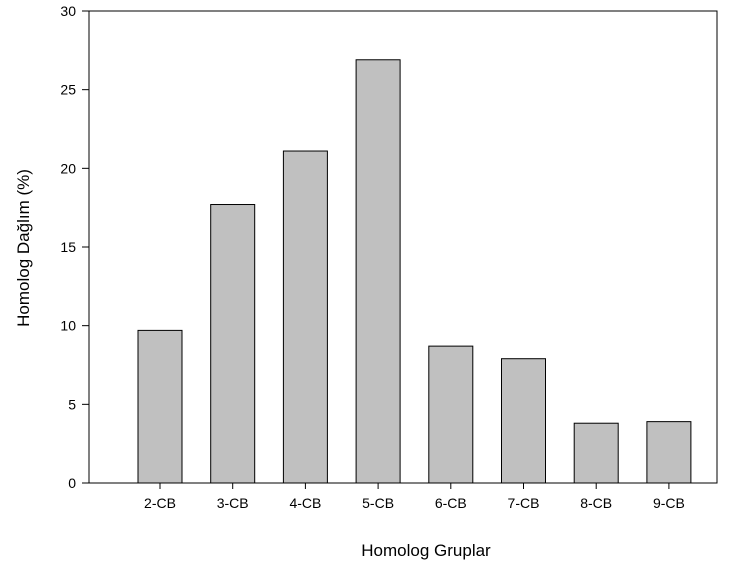  What do you see at coordinates (72, 404) in the screenshot?
I see `y-tick-label: 5` at bounding box center [72, 404].